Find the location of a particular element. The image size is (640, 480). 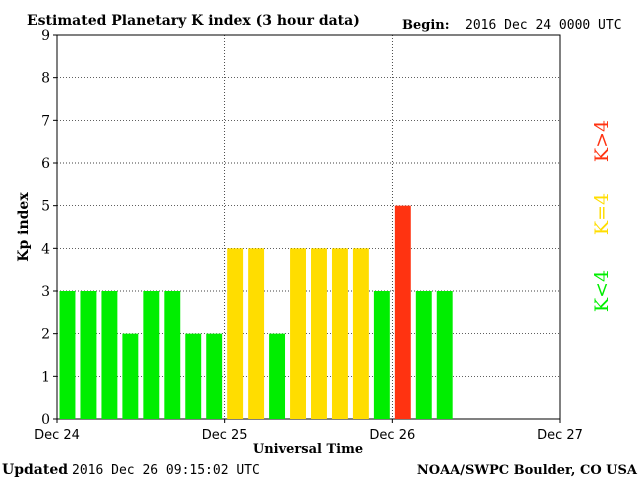

legend-high: K>4 is located at coordinates (602, 141).